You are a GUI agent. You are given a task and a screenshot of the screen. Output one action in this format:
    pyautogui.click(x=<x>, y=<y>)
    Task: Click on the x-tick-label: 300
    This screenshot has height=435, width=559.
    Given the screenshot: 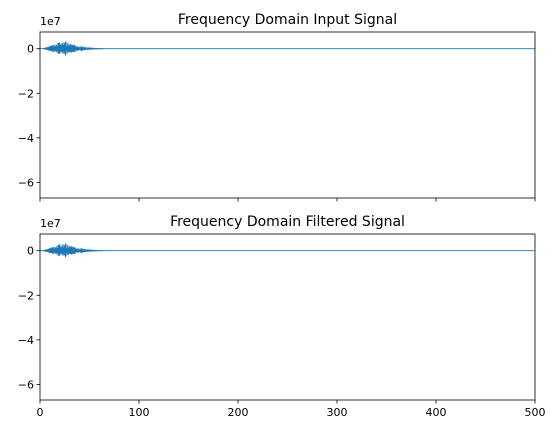 What is the action you would take?
    pyautogui.click(x=337, y=412)
    